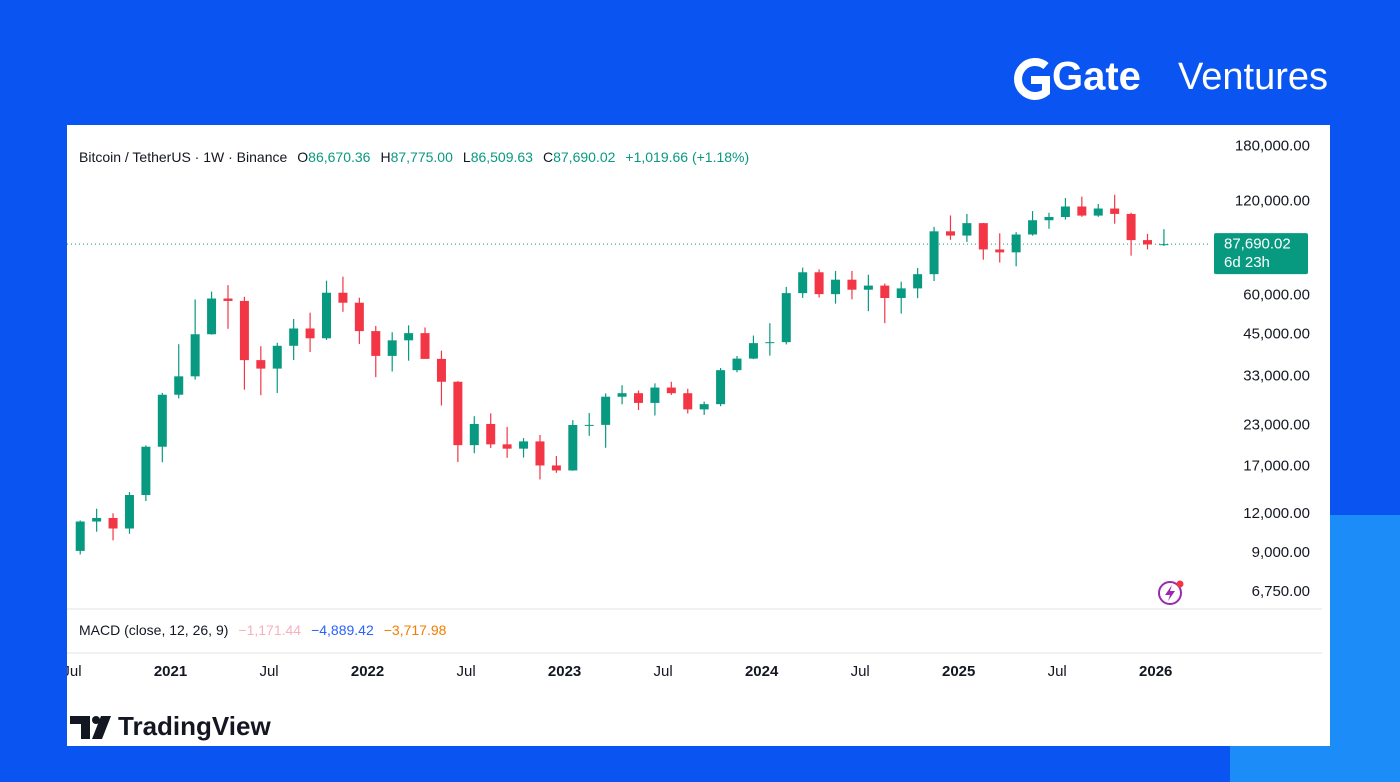 The image size is (1400, 782). What do you see at coordinates (1171, 77) in the screenshot?
I see `brand-logo: Gate Ventures` at bounding box center [1171, 77].